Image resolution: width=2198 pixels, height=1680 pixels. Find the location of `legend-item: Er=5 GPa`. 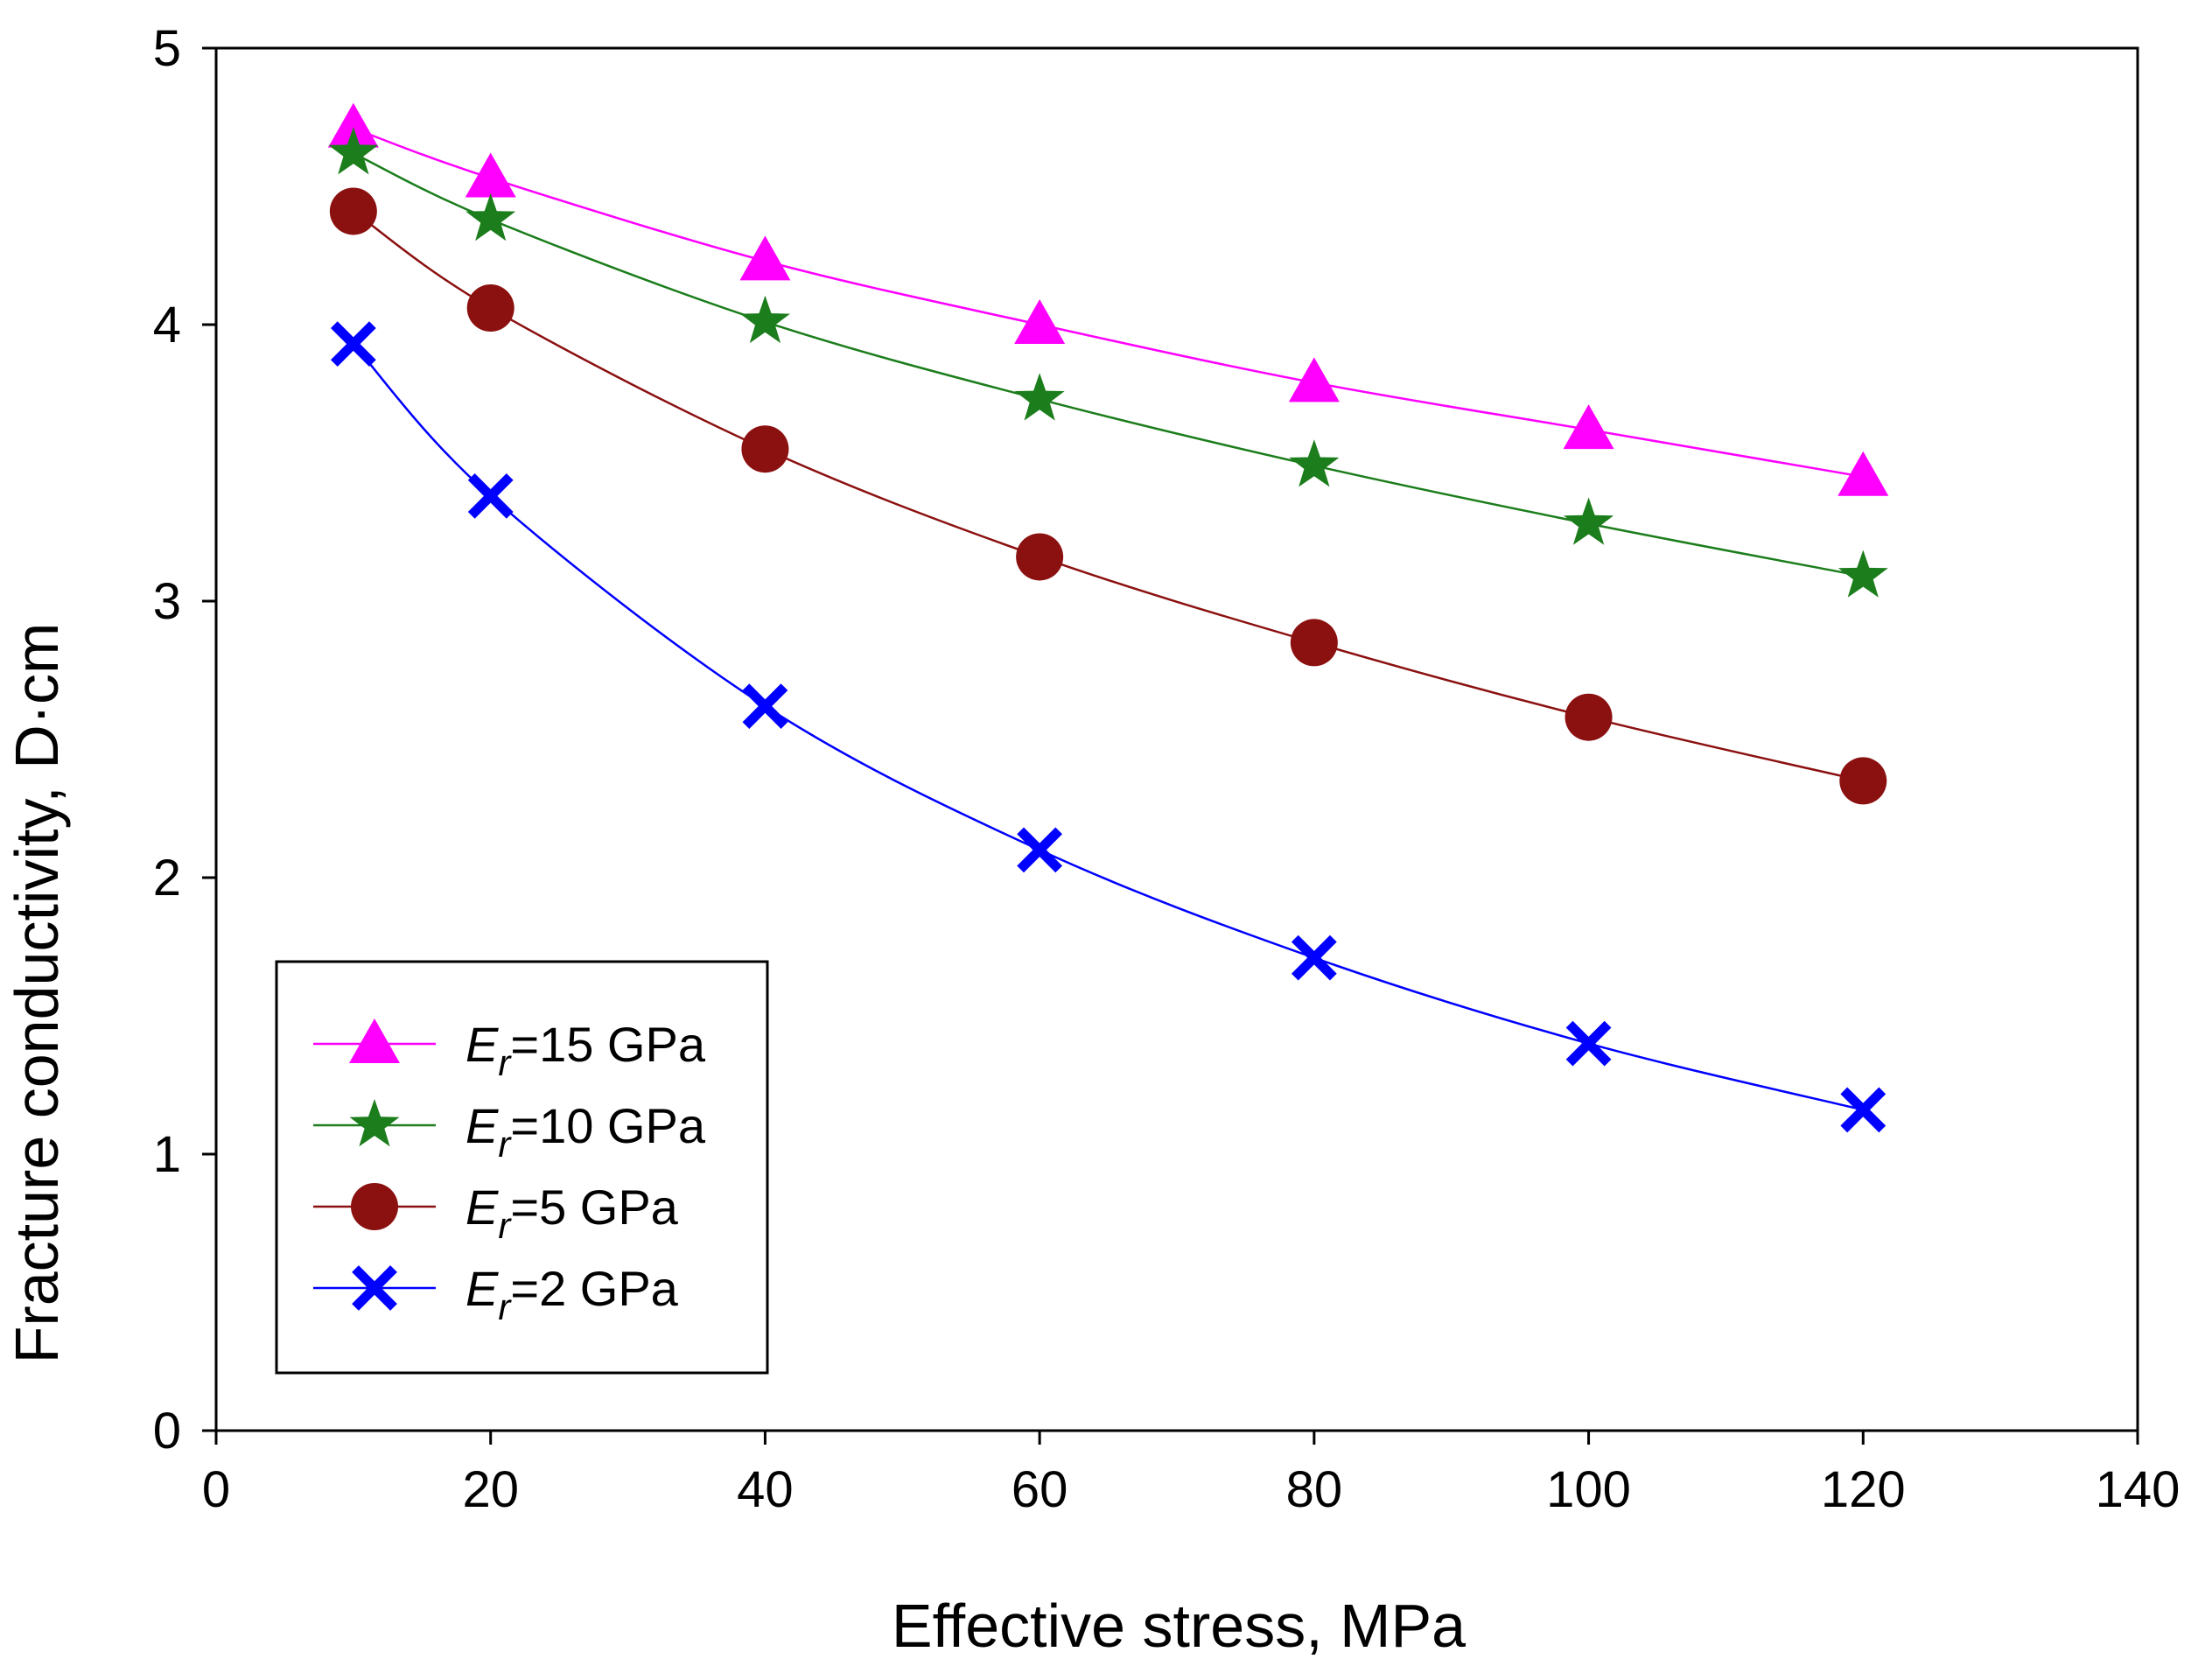

legend-item: Er=5 GPa is located at coordinates (496, 1213).